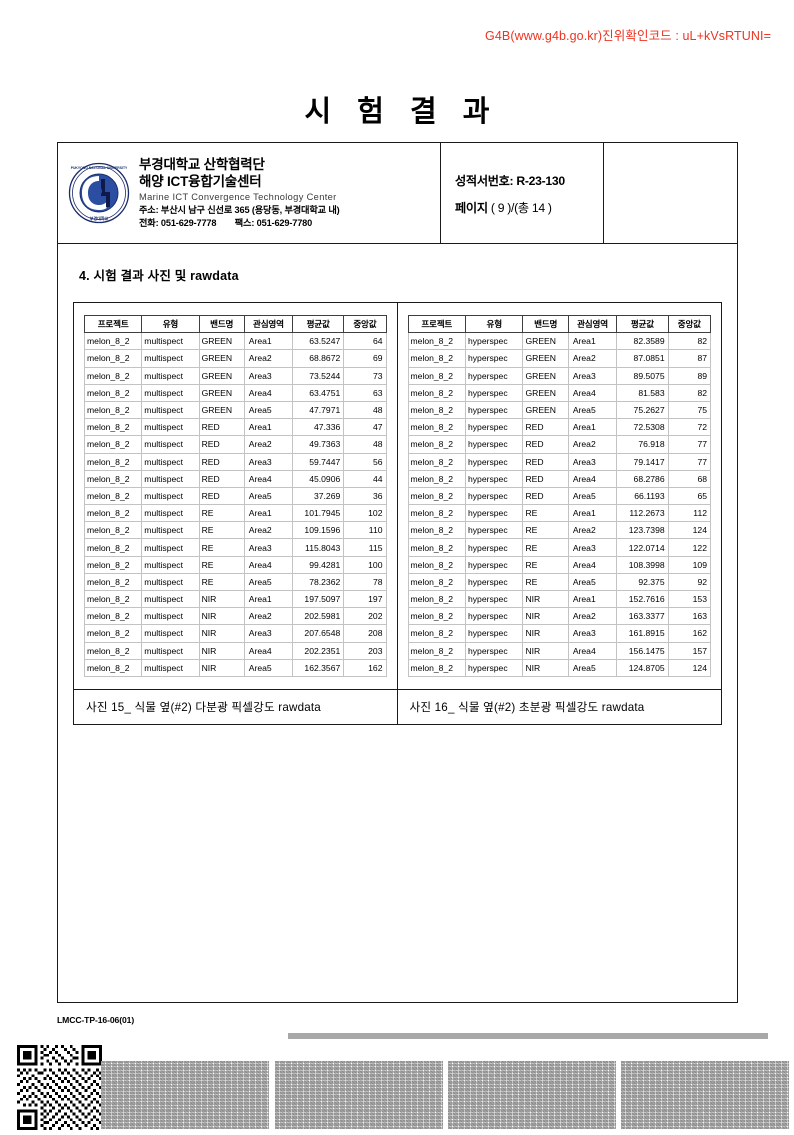 The image size is (794, 1135). Describe the element at coordinates (99, 168) in the screenshot. I see `svg-text: PUKYONG NATIONAL UNIVERSITY` at that location.